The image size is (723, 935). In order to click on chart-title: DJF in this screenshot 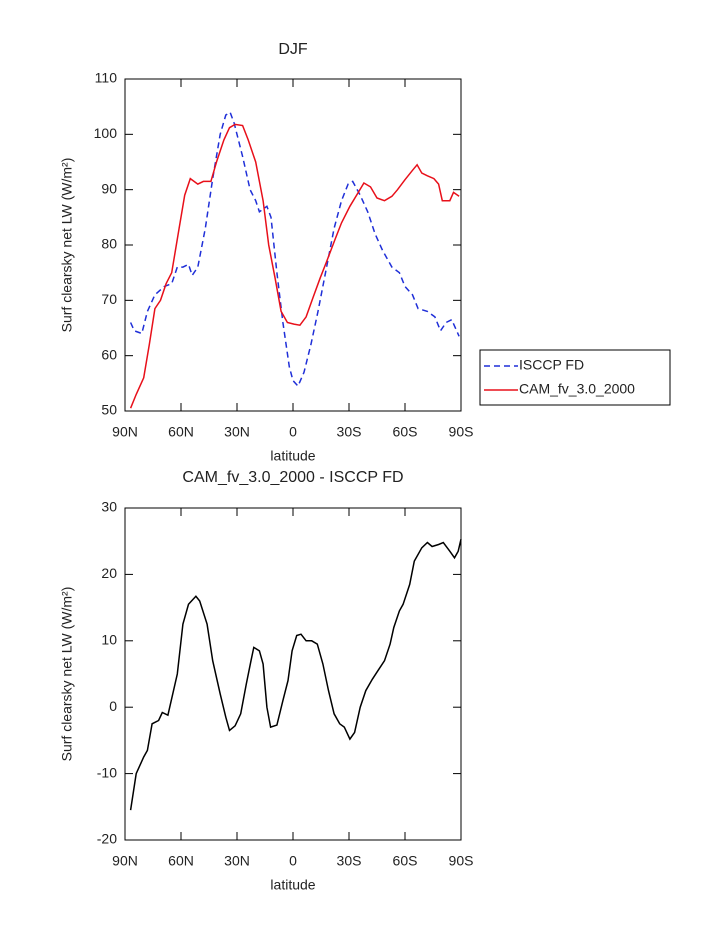, I will do `click(293, 49)`.